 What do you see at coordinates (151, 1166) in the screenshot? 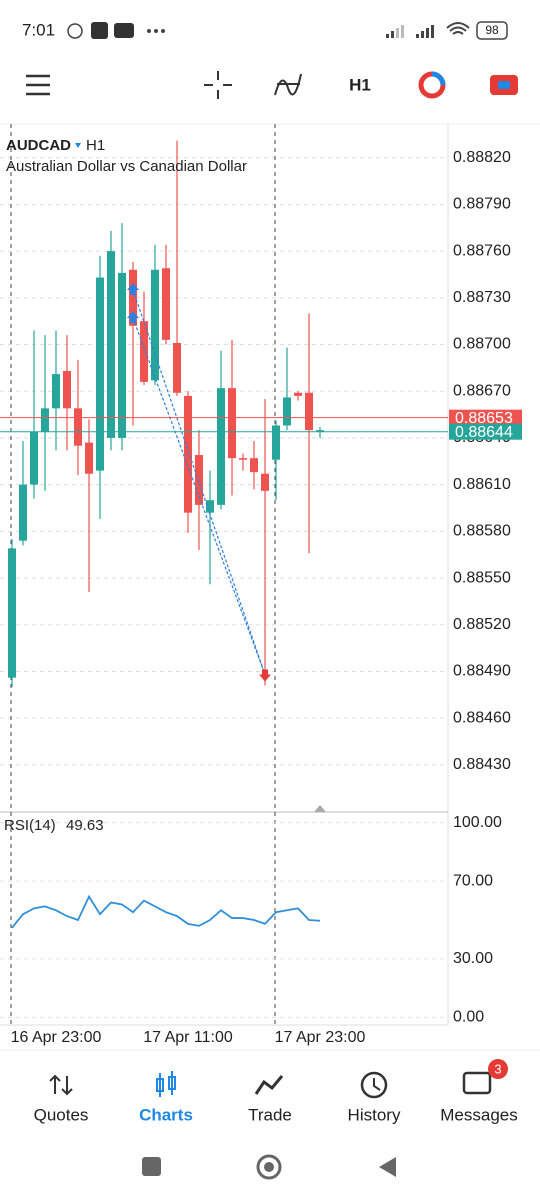
I see `system-recents` at bounding box center [151, 1166].